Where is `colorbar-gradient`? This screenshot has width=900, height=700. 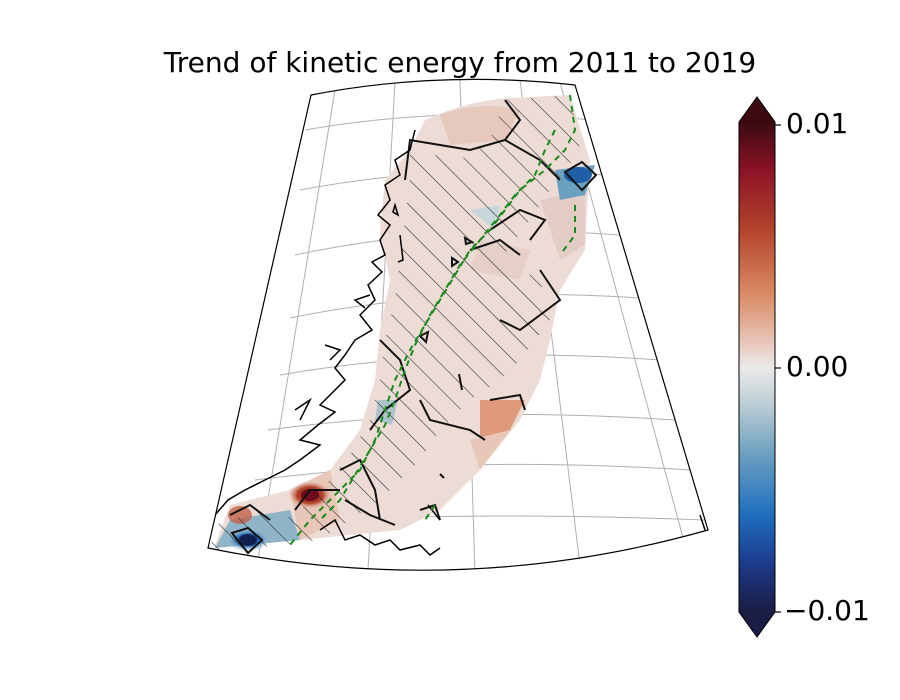 colorbar-gradient is located at coordinates (757, 367).